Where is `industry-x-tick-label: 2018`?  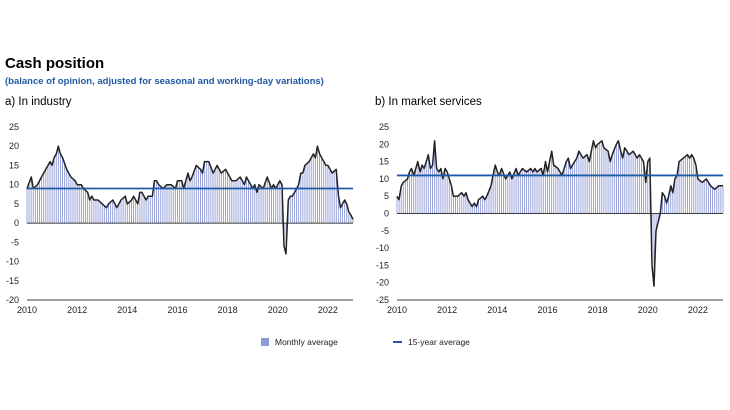
industry-x-tick-label: 2018 is located at coordinates (228, 310).